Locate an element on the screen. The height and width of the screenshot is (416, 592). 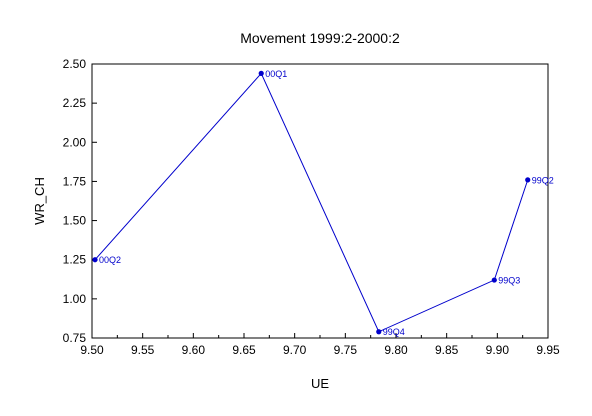
y-axis-title: WR_CH is located at coordinates (39, 201).